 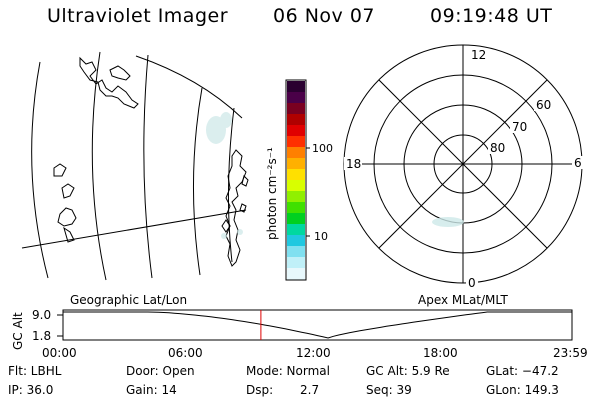 What do you see at coordinates (138, 16) in the screenshot?
I see `instrument-title: Ultraviolet Imager` at bounding box center [138, 16].